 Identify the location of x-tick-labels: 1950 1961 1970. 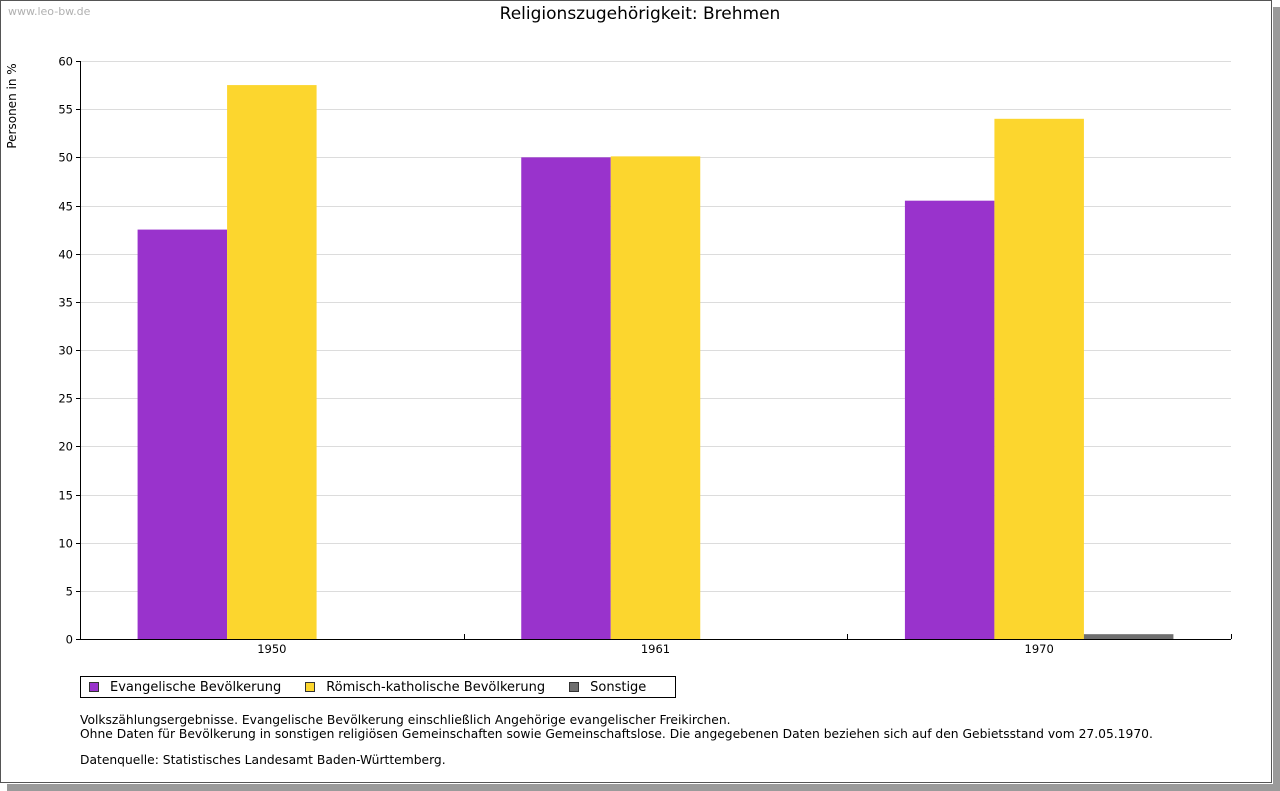
(655, 649).